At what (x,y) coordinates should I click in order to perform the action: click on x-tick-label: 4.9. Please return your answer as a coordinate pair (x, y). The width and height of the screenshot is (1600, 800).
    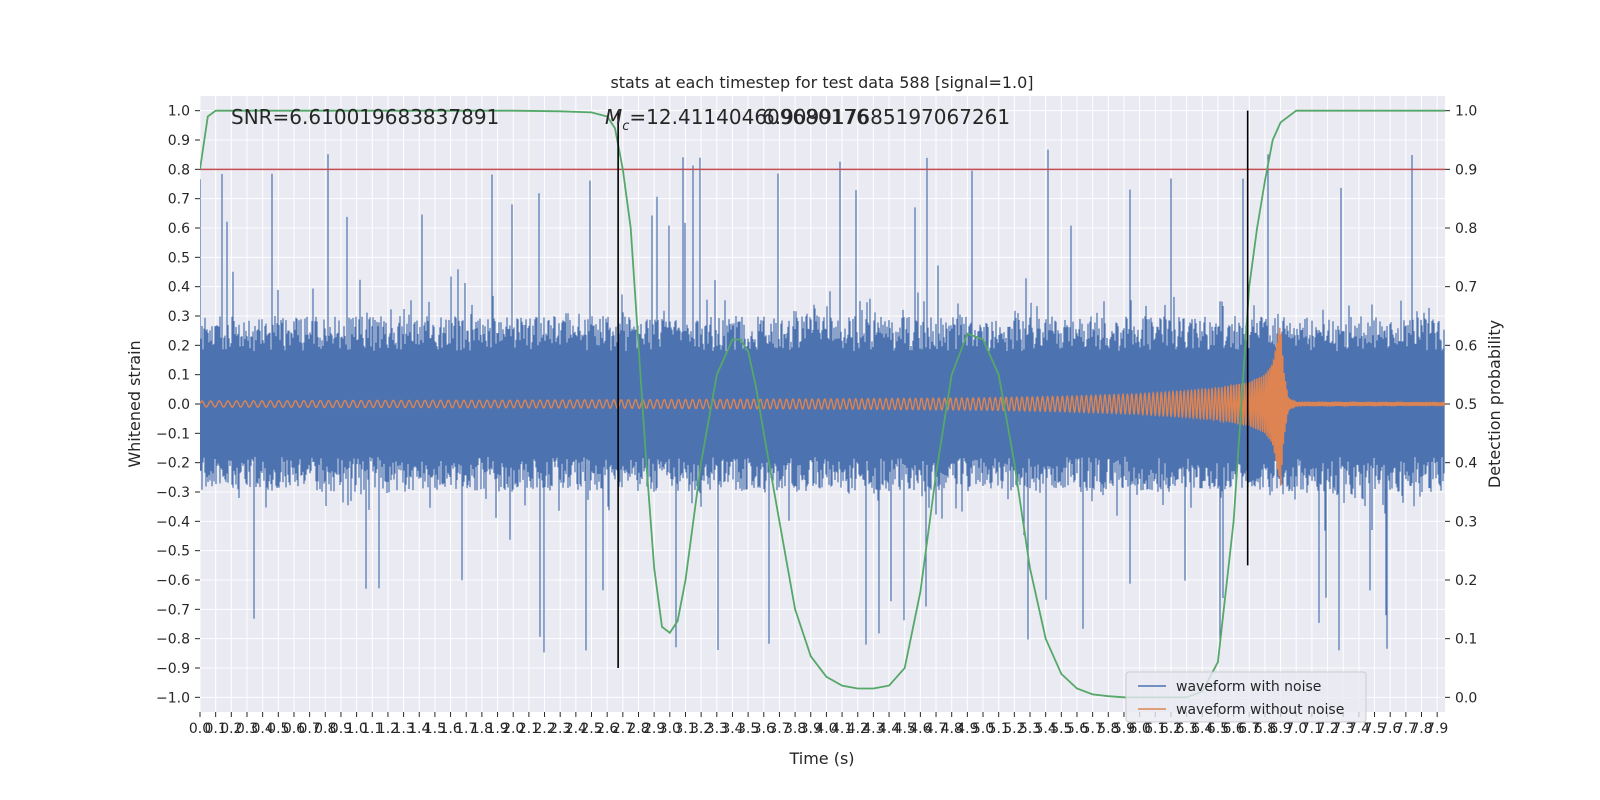
    Looking at the image, I should click on (967, 729).